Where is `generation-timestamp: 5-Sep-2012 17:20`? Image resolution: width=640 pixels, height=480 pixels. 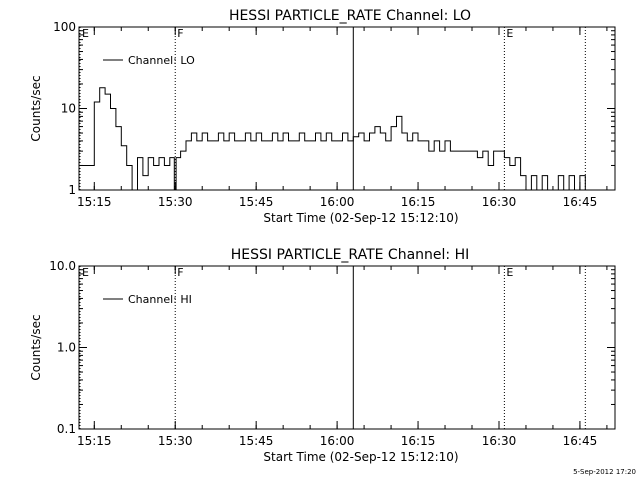
generation-timestamp: 5-Sep-2012 17:20 is located at coordinates (604, 472).